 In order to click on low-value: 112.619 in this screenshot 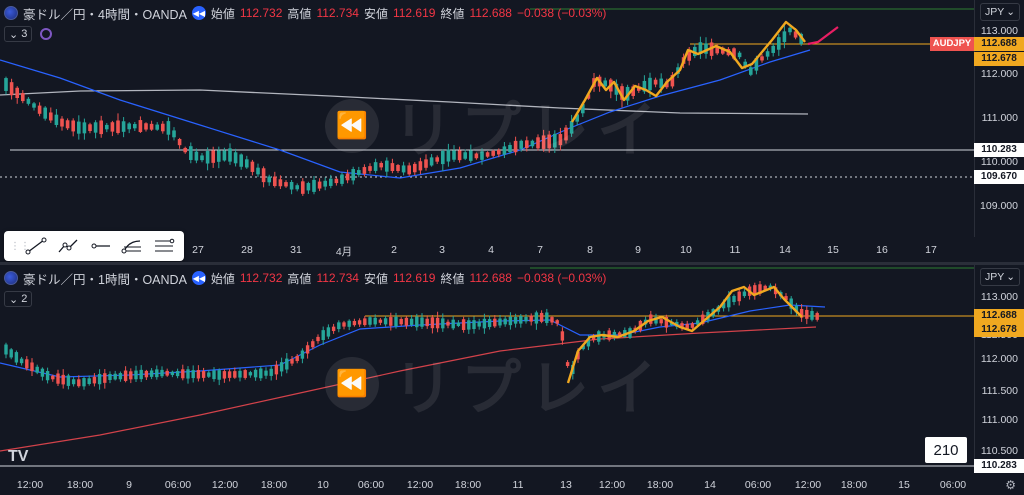, I will do `click(414, 13)`.